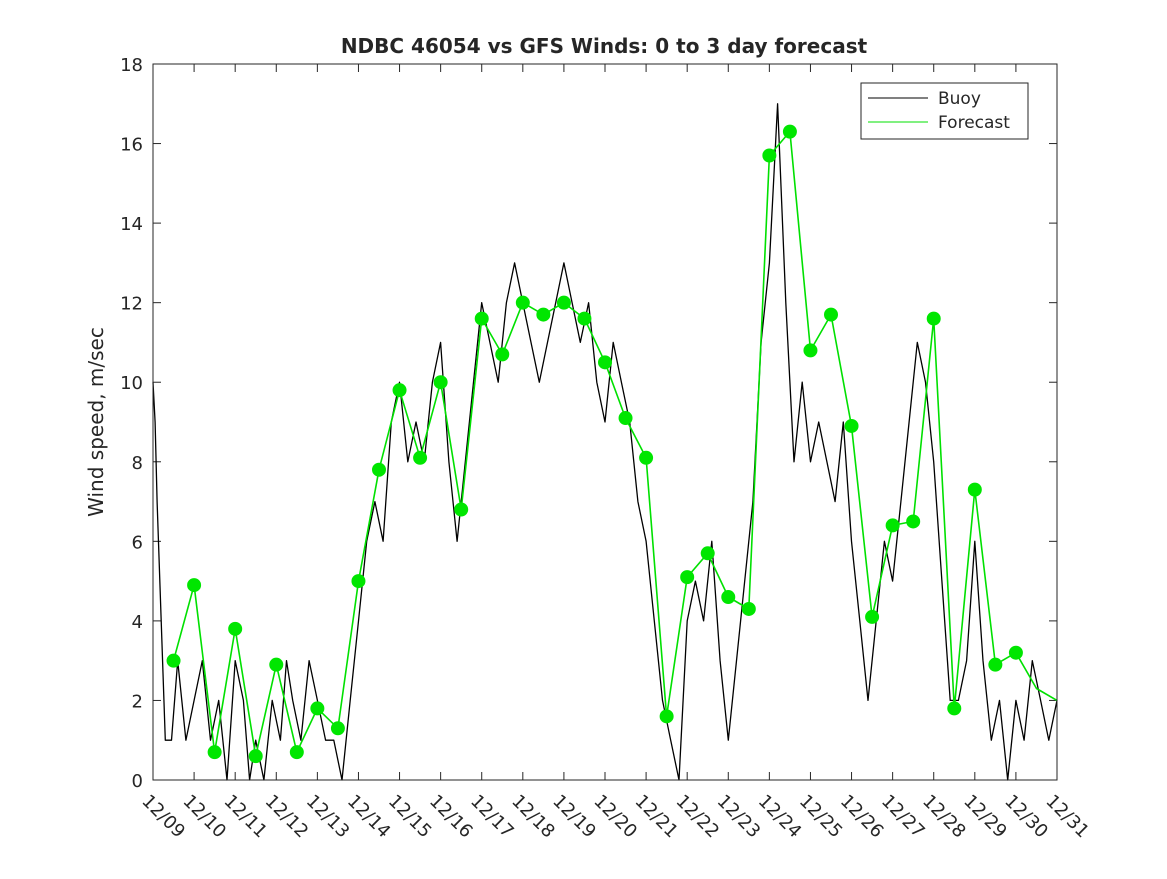  What do you see at coordinates (131, 304) in the screenshot?
I see `y-tick-label: 12` at bounding box center [131, 304].